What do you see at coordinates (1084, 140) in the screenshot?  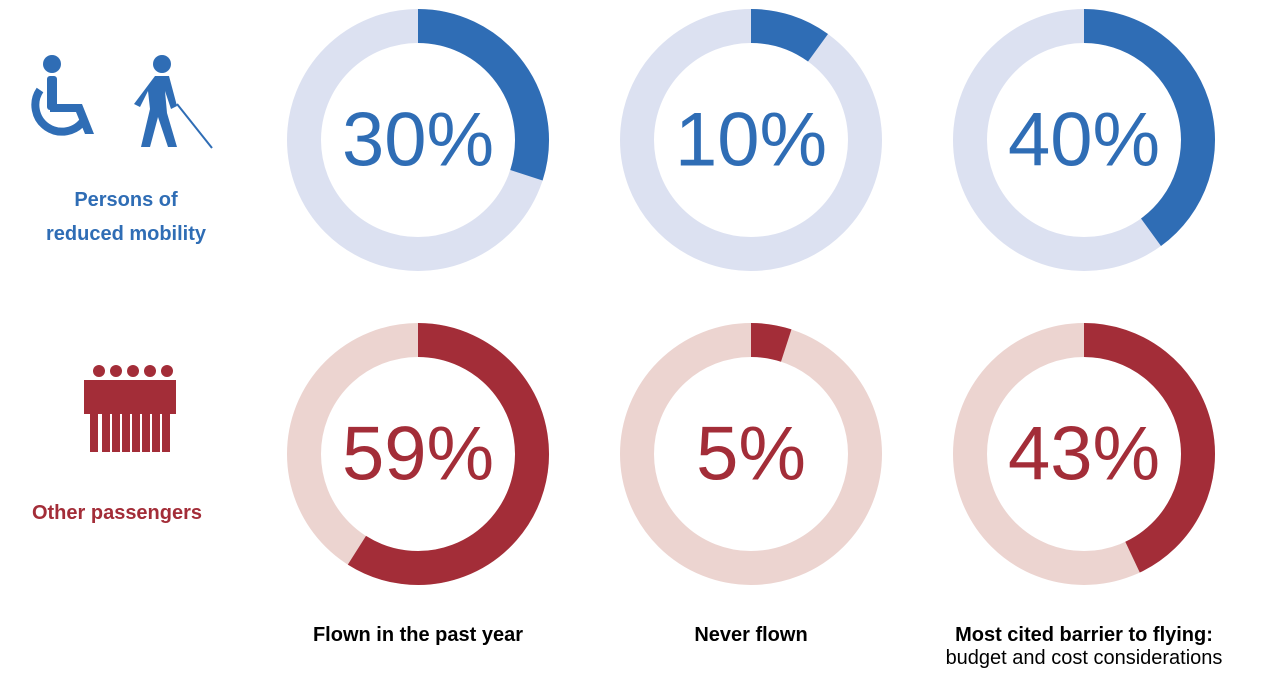 I see `donut-value-label-persons-of-reduced-mobility-3: 40%` at bounding box center [1084, 140].